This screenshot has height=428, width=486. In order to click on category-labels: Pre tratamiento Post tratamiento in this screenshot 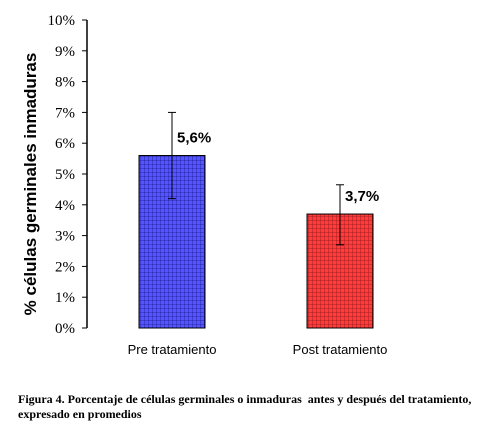, I will do `click(258, 349)`.